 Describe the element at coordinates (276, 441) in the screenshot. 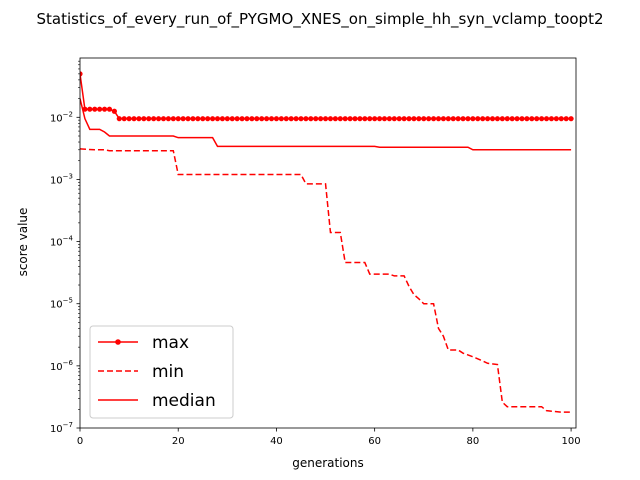

I see `x-tick-label-2: 40` at that location.